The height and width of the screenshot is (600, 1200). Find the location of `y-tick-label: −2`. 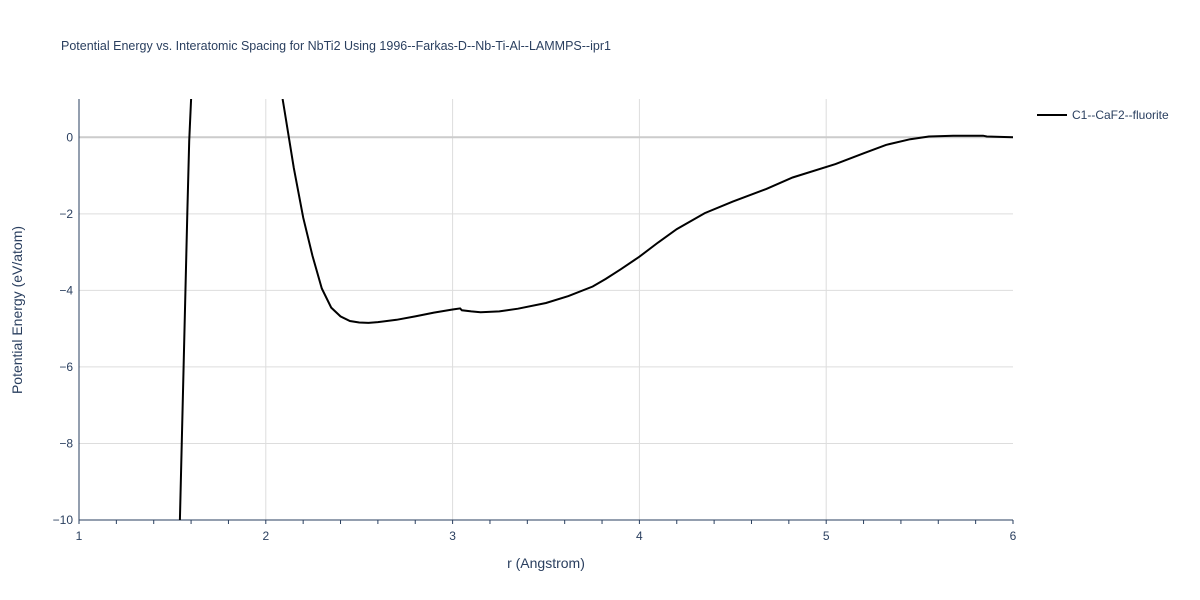

y-tick-label: −2 is located at coordinates (66, 214).